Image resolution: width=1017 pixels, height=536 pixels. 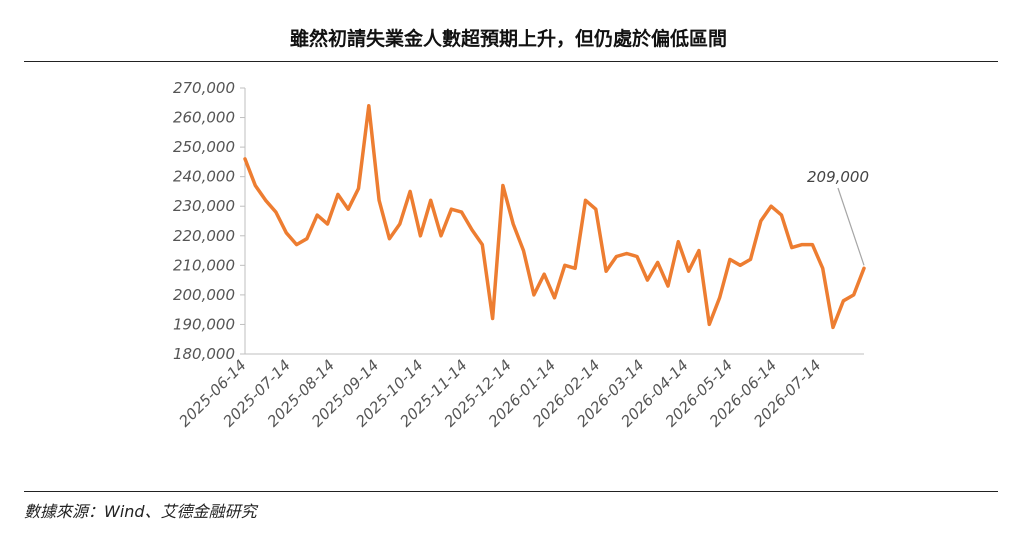 I want to click on annotation-group: 209,000, so click(x=838, y=217).